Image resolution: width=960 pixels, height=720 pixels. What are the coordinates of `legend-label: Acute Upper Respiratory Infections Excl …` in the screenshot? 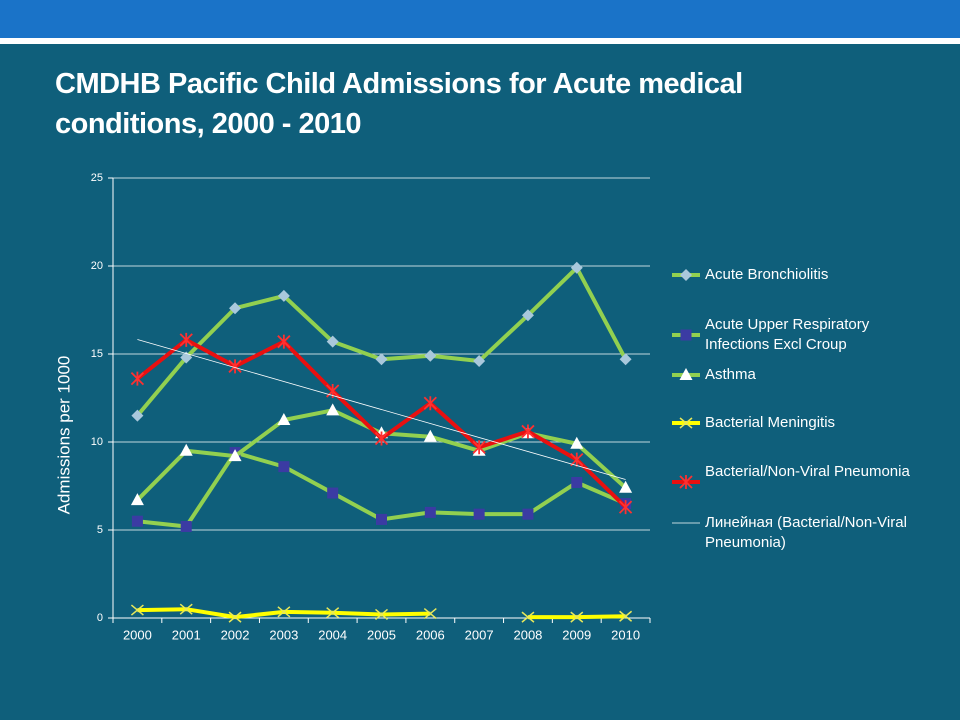 It's located at (787, 334).